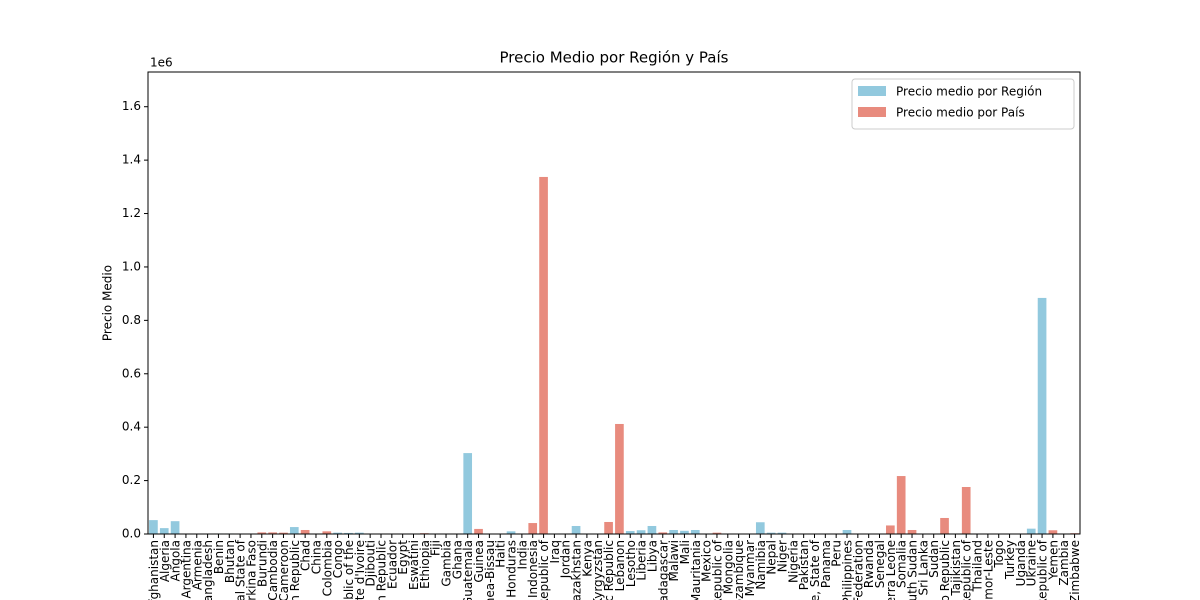 The image size is (1200, 600). I want to click on y-tick-label: 1.0, so click(131, 266).